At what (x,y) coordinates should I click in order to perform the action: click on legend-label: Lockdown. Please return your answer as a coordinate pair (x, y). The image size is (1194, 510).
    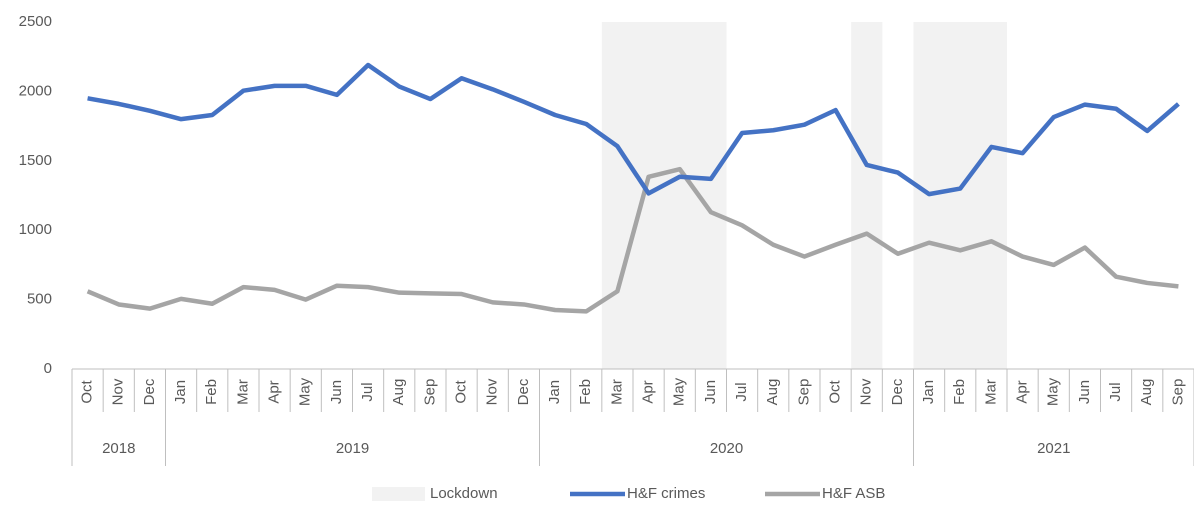
    Looking at the image, I should click on (464, 493).